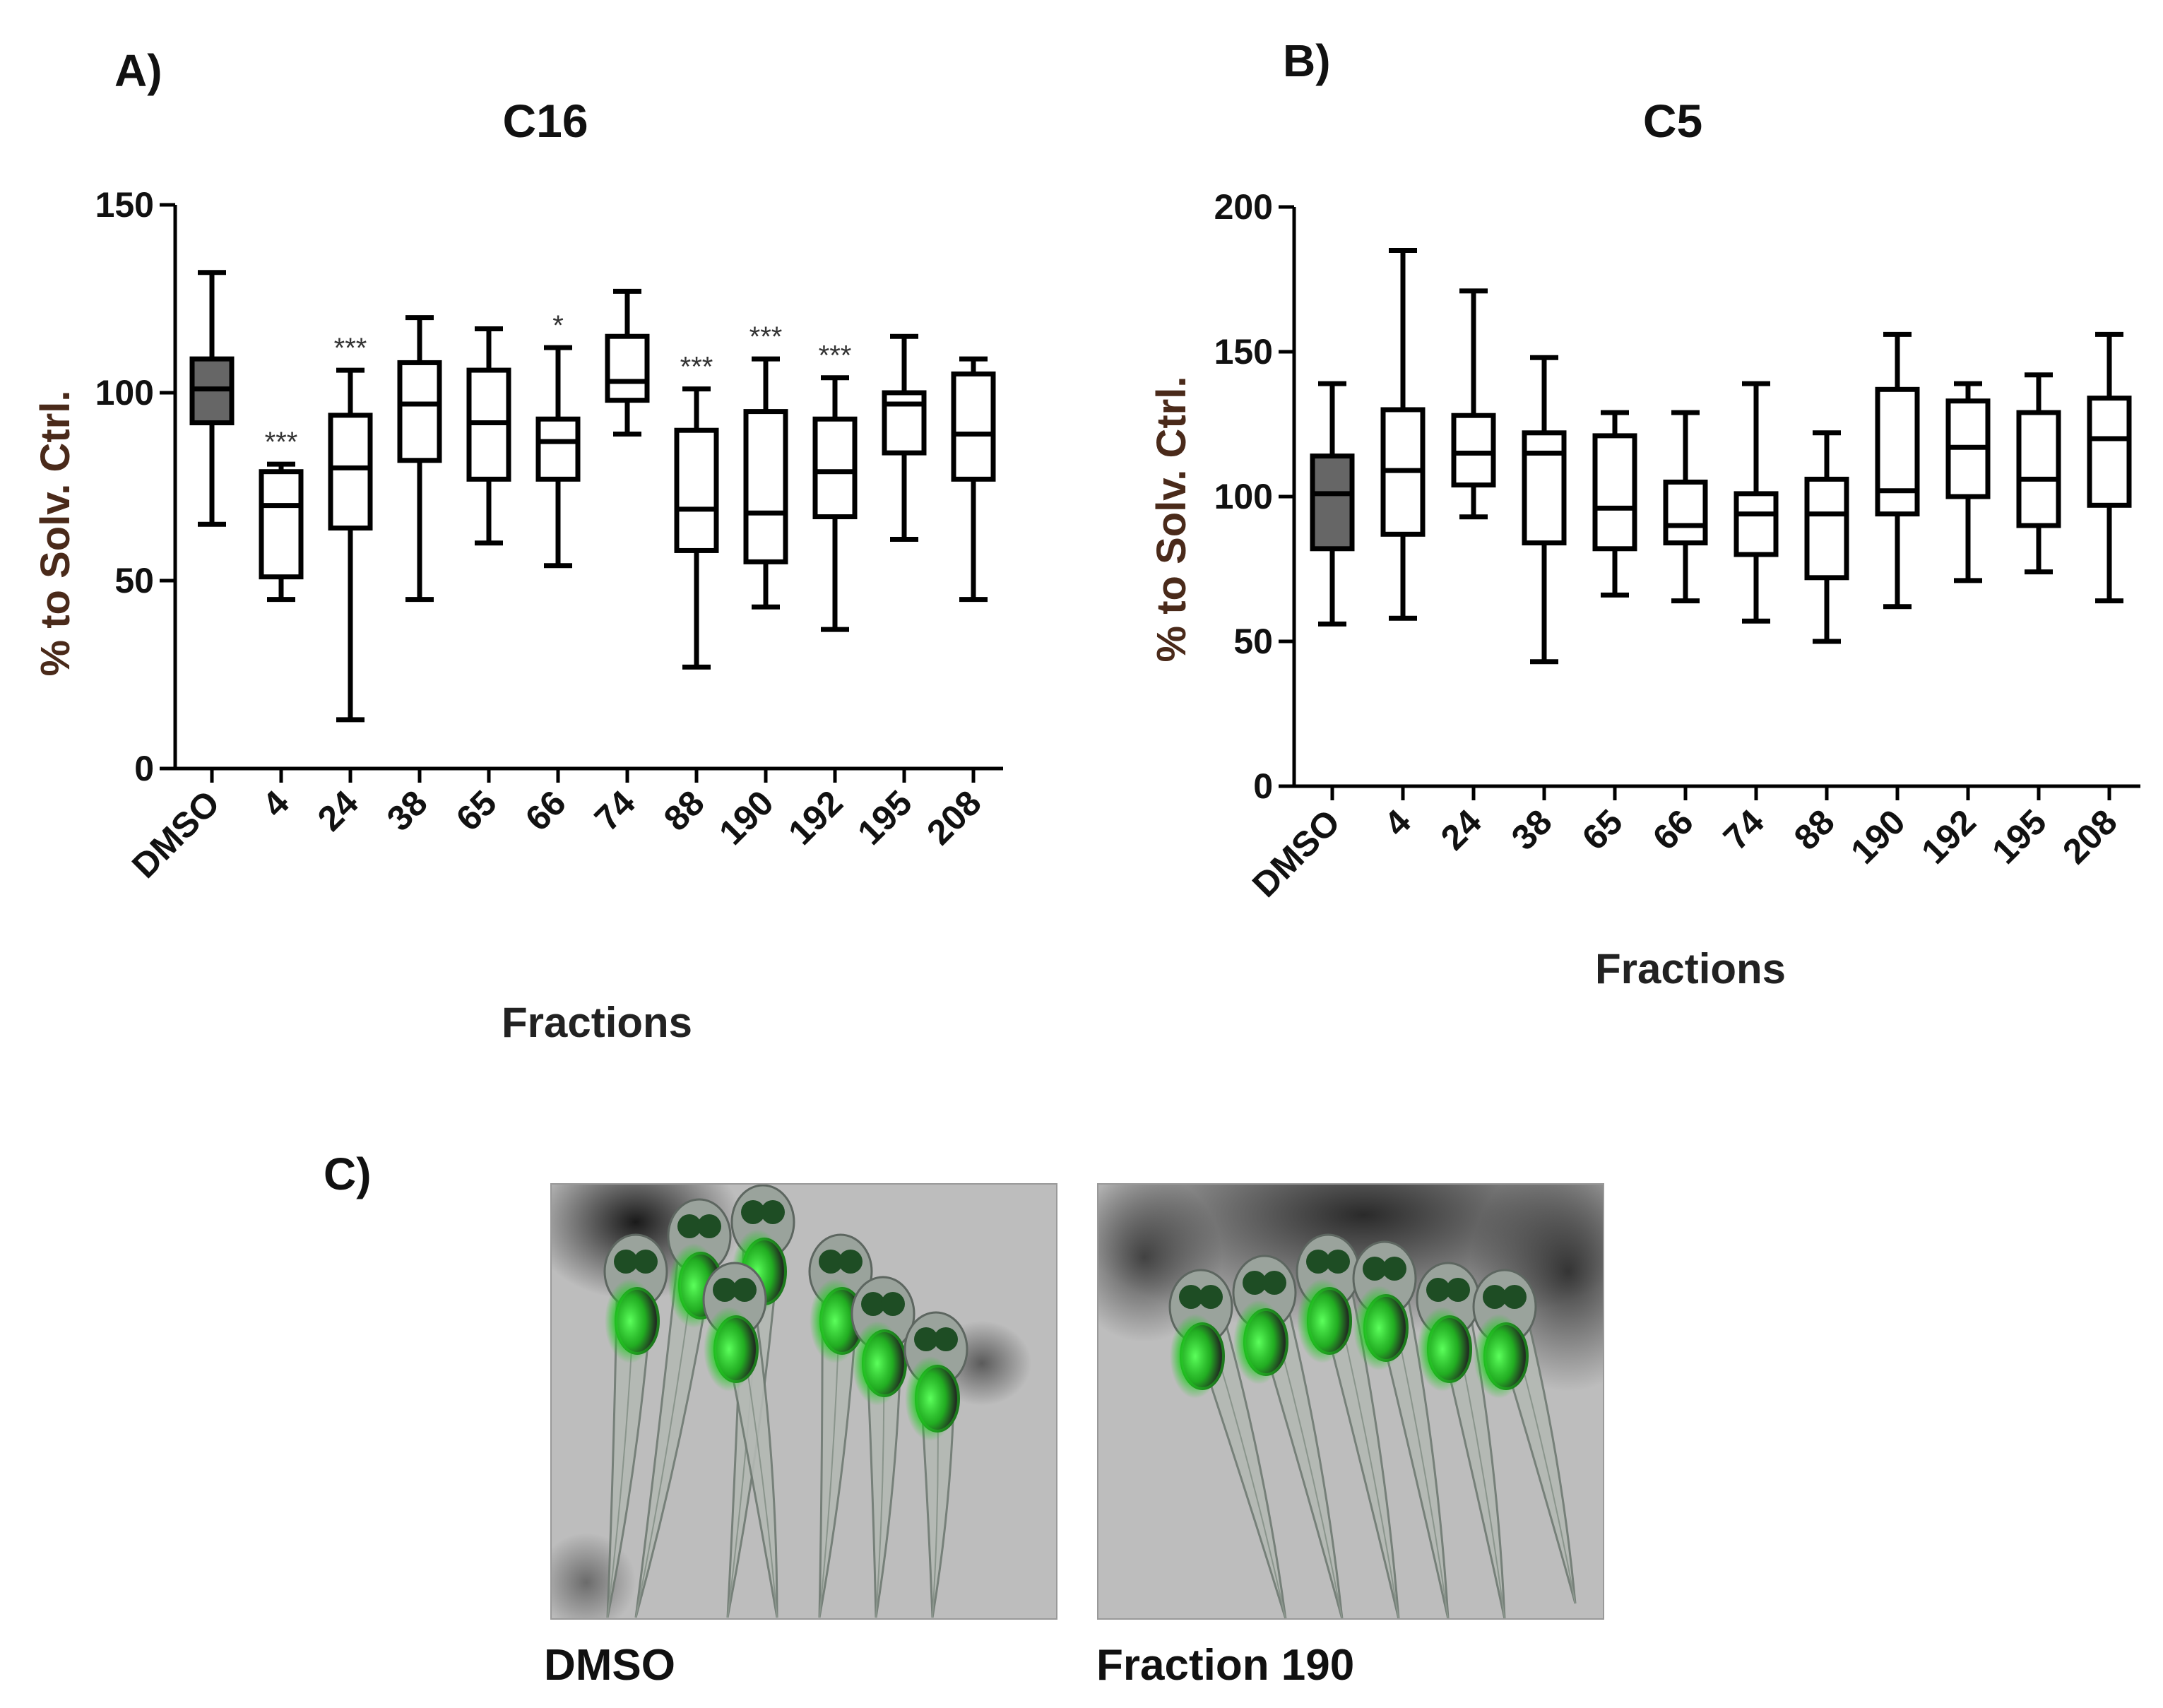 This screenshot has height=1708, width=2163. I want to click on caption-dmso: DMSO, so click(609, 1665).